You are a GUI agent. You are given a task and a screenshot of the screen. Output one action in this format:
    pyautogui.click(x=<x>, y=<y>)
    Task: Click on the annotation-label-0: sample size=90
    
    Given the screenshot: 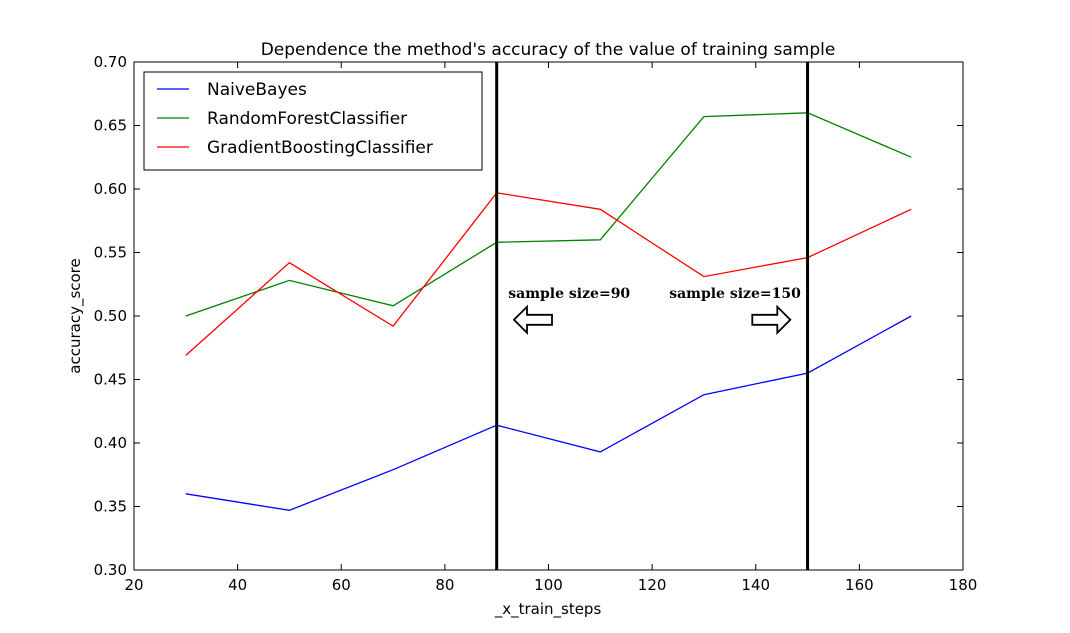 What is the action you would take?
    pyautogui.click(x=569, y=294)
    